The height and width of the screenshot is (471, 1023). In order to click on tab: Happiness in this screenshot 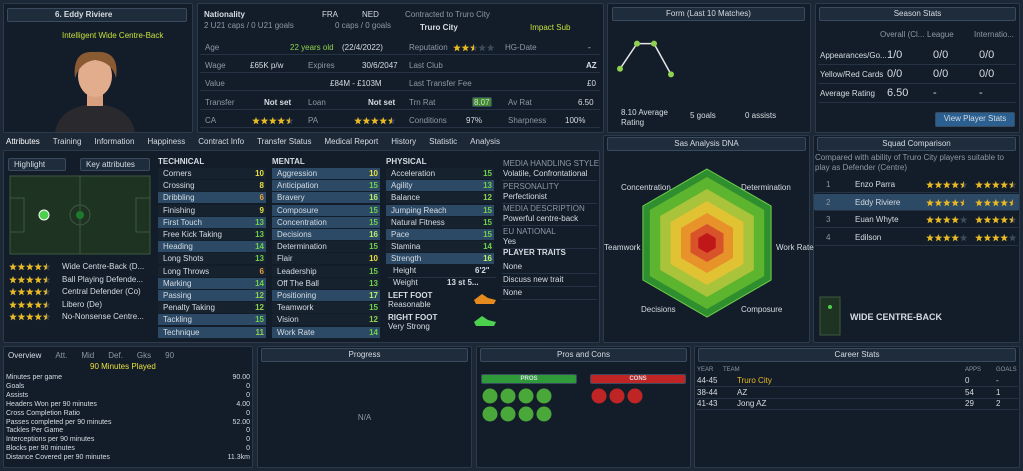, I will do `click(166, 141)`.